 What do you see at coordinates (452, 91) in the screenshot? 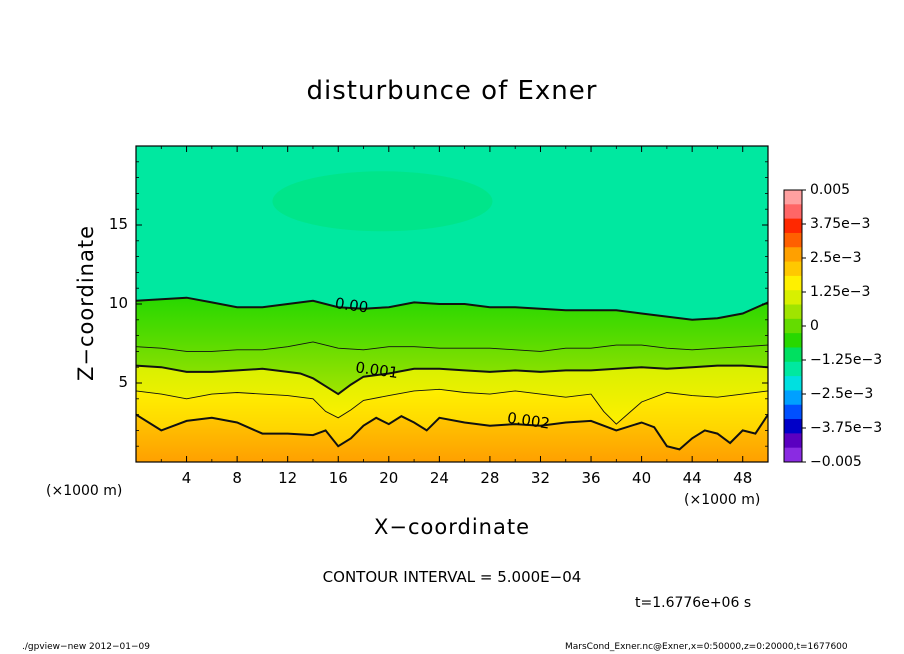
I see `chart-title: disturbunce of Exner` at bounding box center [452, 91].